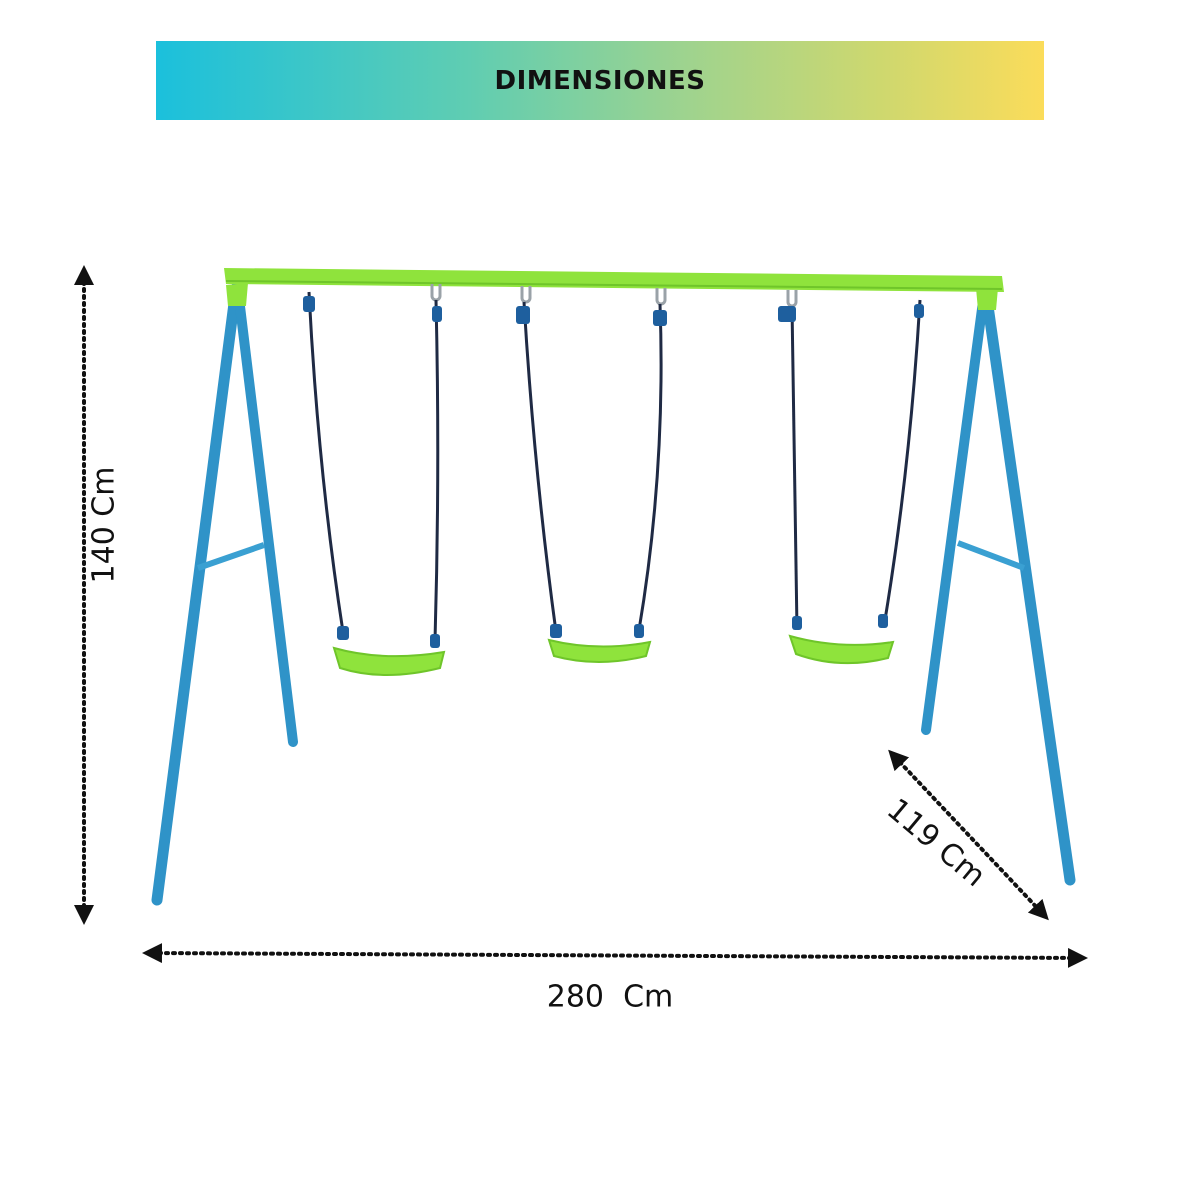 Image resolution: width=1200 pixels, height=1200 pixels. Describe the element at coordinates (841, 649) in the screenshot. I see `seat-right` at that location.